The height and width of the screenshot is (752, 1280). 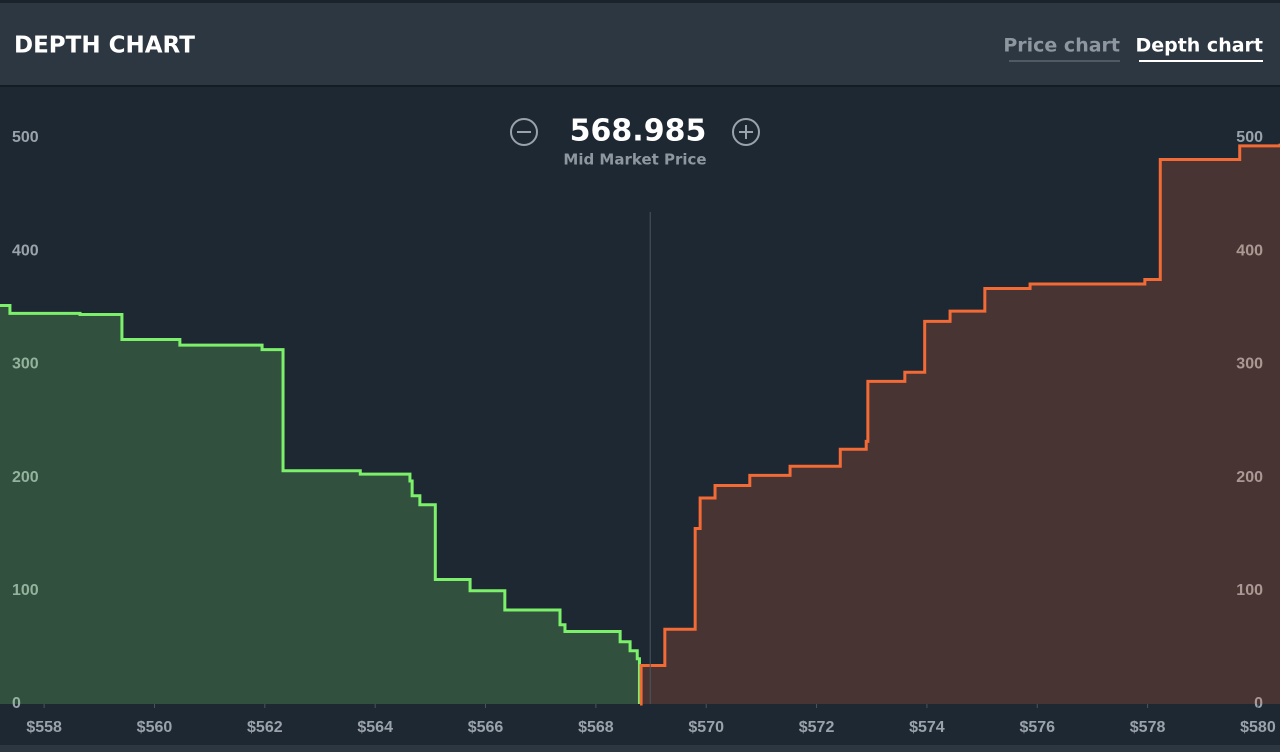 What do you see at coordinates (155, 727) in the screenshot?
I see `x-tick-label: $560` at bounding box center [155, 727].